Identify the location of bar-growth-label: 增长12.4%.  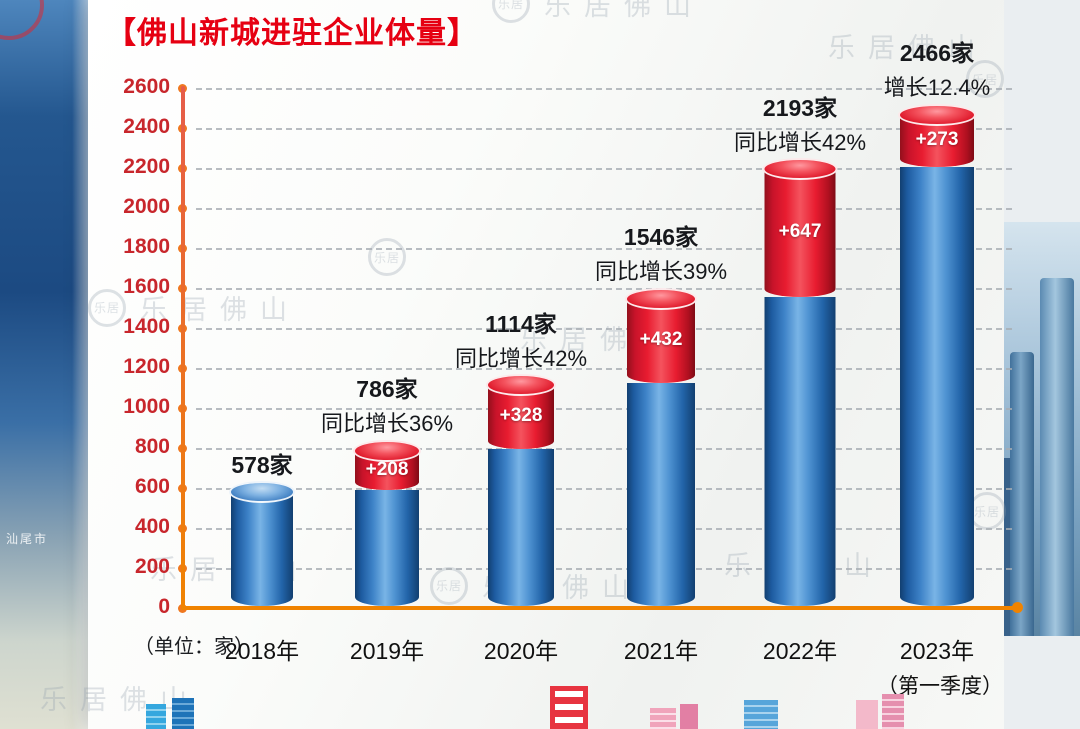
(937, 88).